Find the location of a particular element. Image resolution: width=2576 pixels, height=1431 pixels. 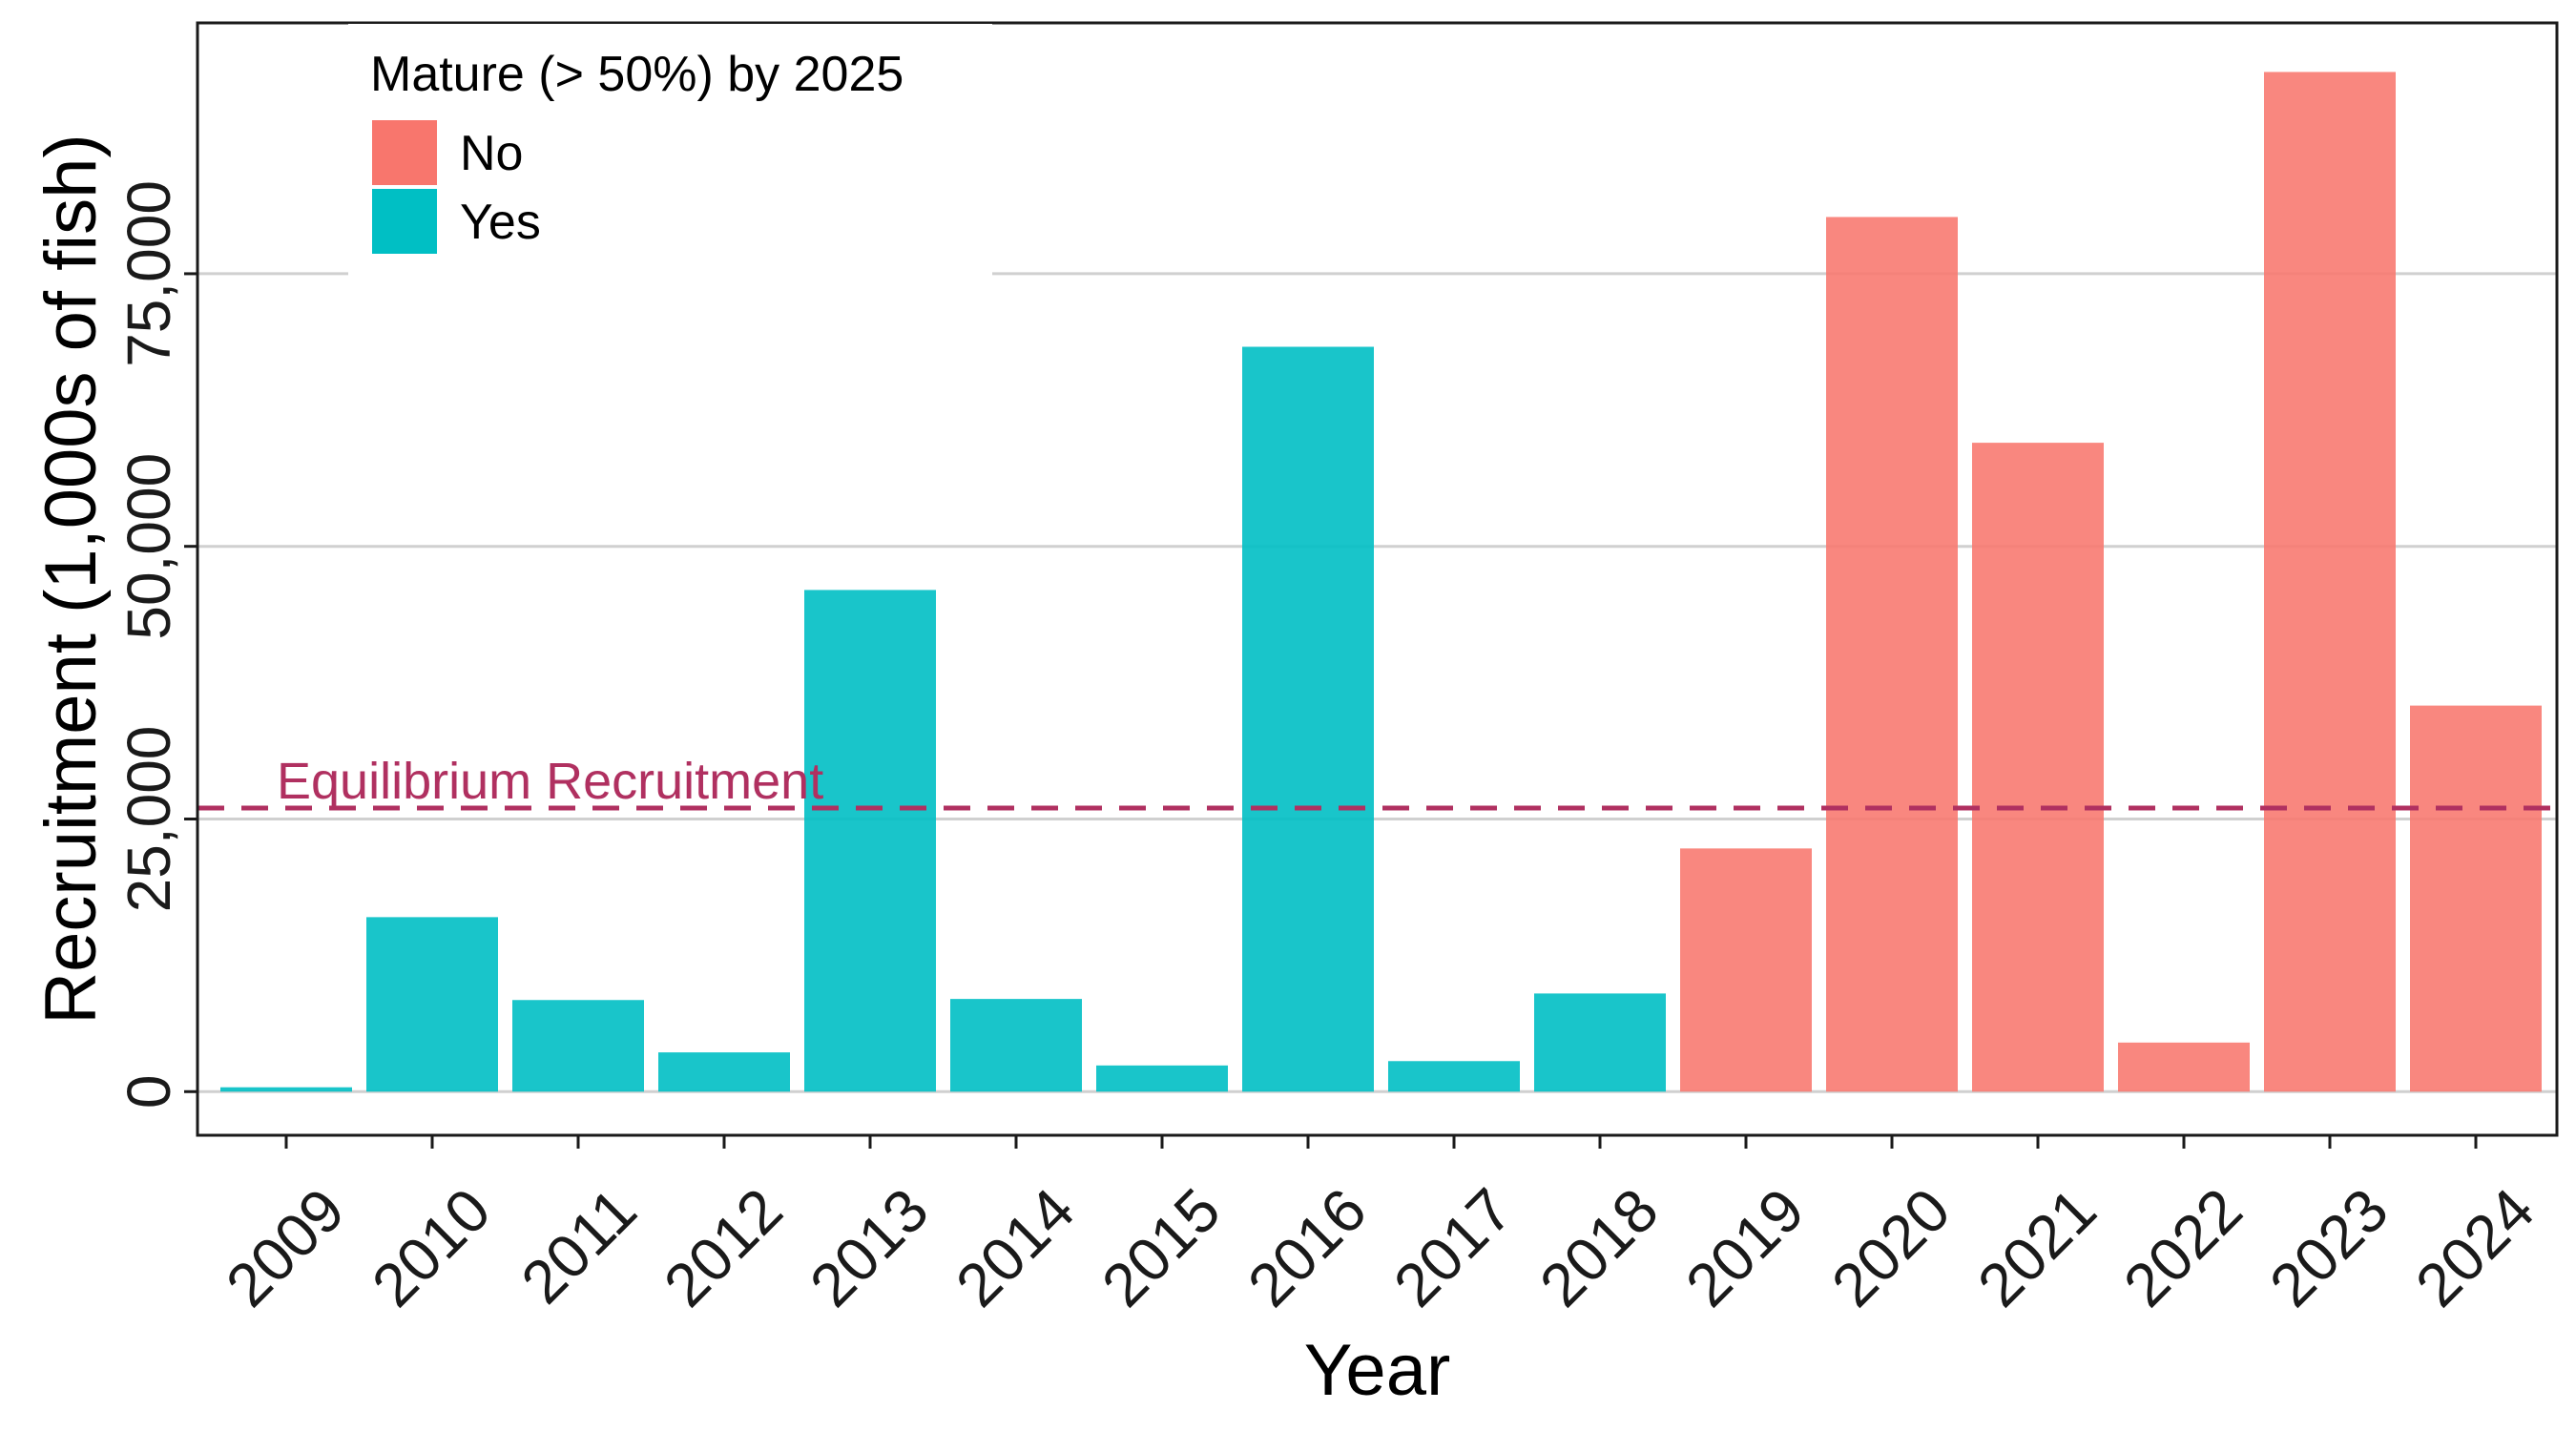

bar-2014 is located at coordinates (1016, 1045).